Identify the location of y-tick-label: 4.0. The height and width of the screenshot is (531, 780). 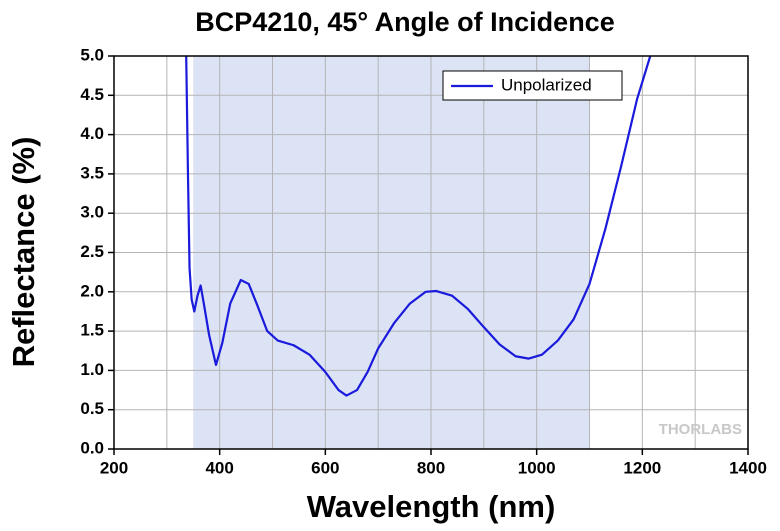
(92, 133).